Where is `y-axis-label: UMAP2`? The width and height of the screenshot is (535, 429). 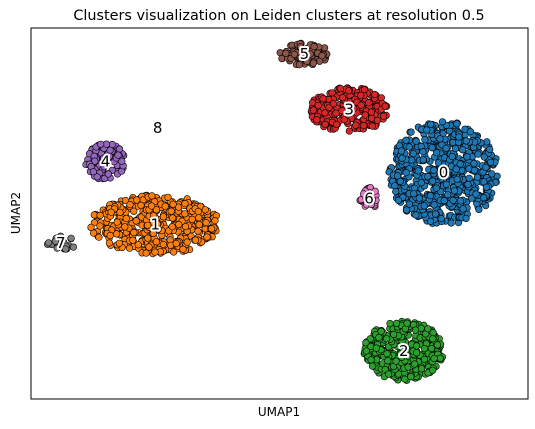 y-axis-label: UMAP2 is located at coordinates (16, 213).